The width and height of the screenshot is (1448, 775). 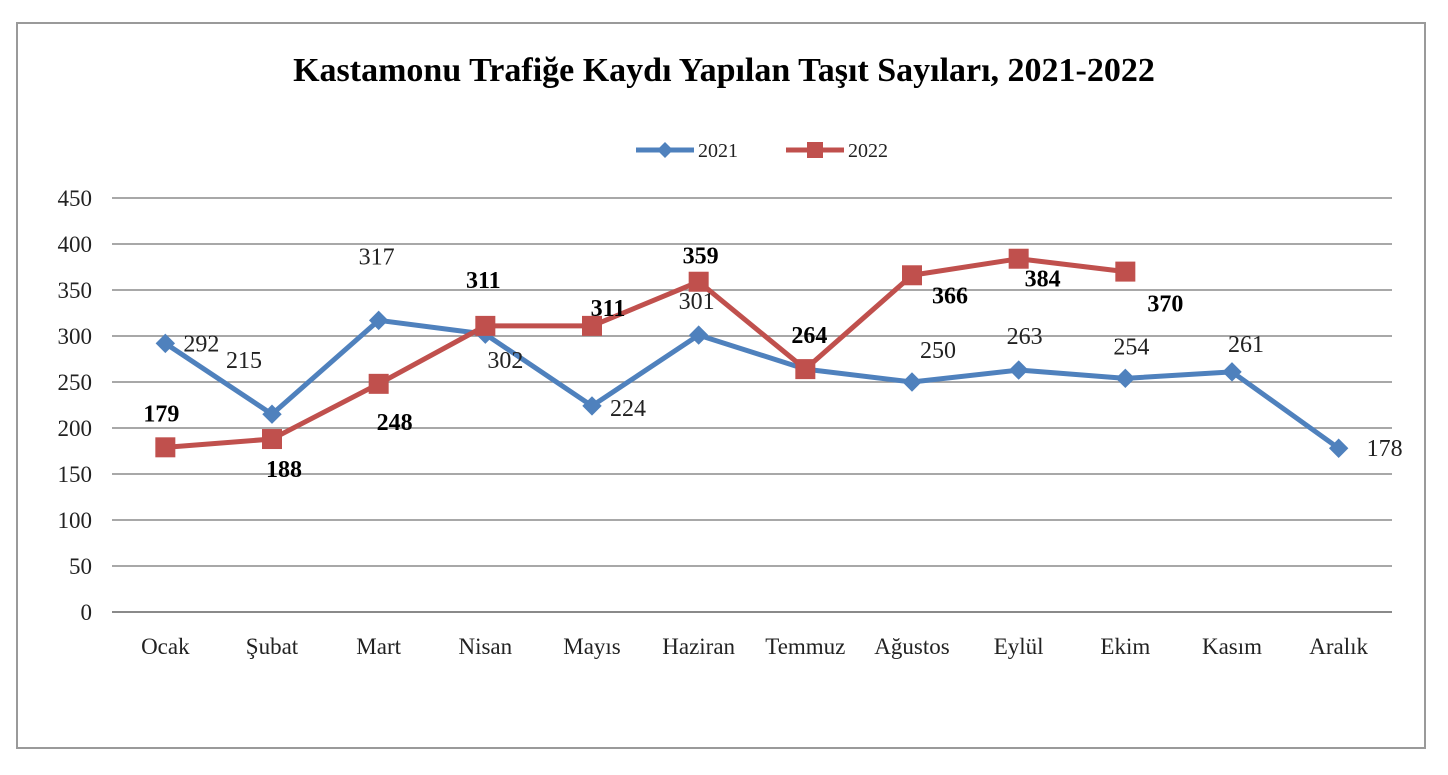 I want to click on marker-2022-Mayıs, so click(x=592, y=325).